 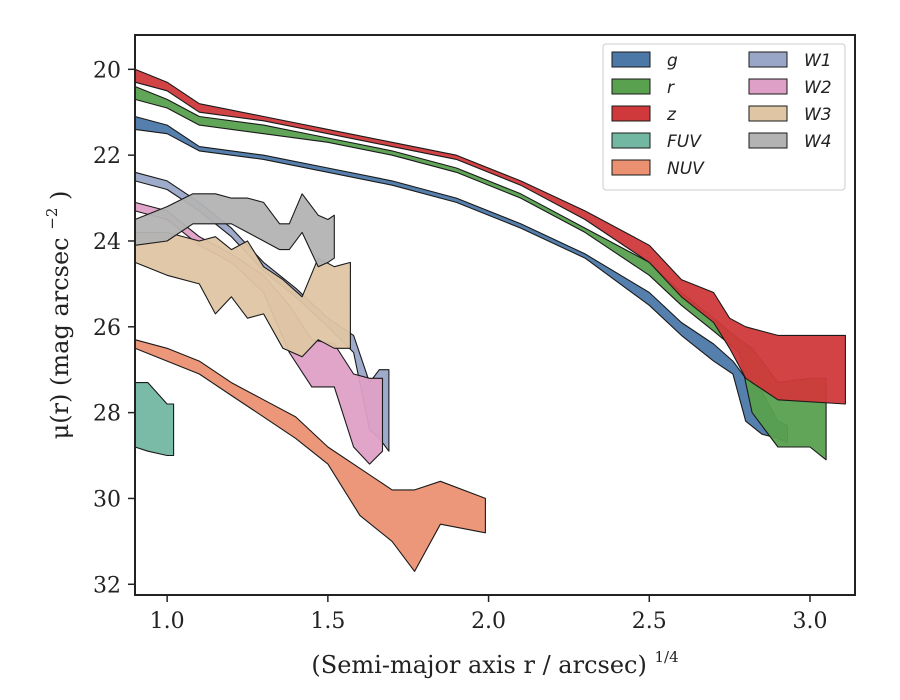 I want to click on legend-label-z: z, so click(x=671, y=115).